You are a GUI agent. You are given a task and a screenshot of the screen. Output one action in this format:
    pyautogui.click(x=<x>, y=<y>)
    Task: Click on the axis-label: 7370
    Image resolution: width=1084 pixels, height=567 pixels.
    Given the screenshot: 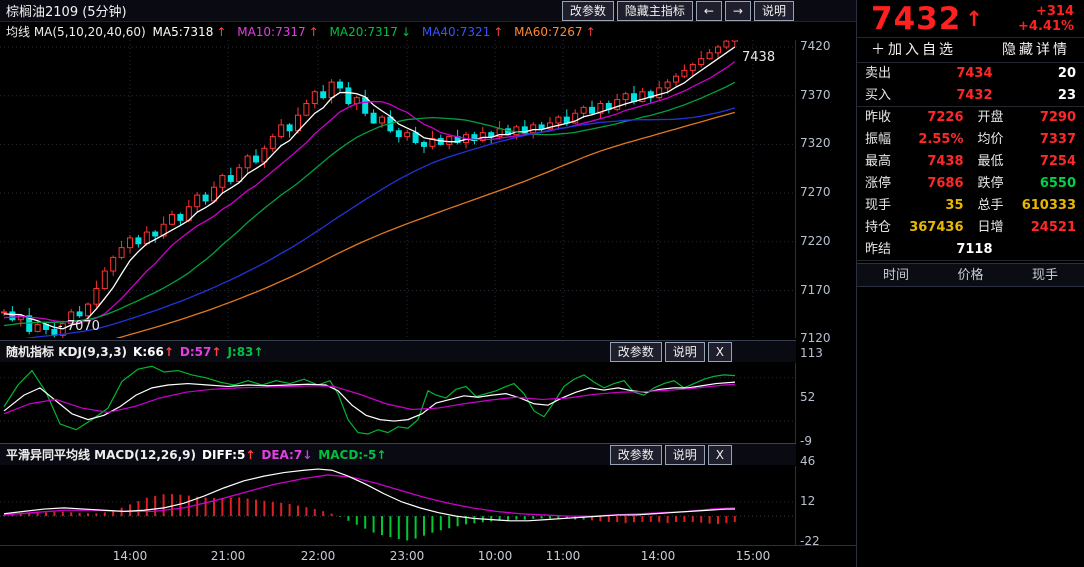 What is the action you would take?
    pyautogui.click(x=815, y=94)
    